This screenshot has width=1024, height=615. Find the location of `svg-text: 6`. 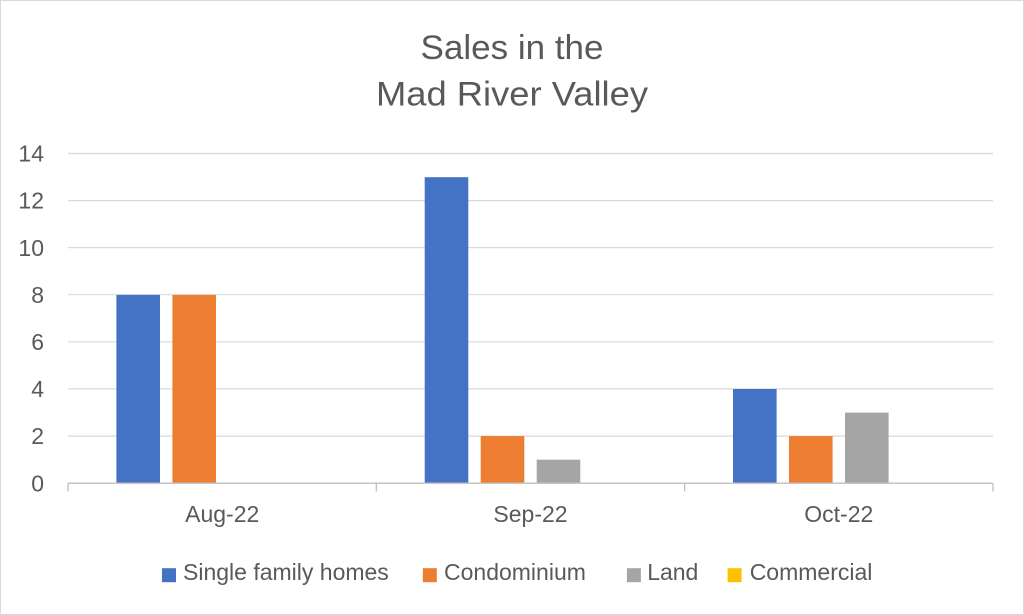

svg-text: 6 is located at coordinates (37, 342).